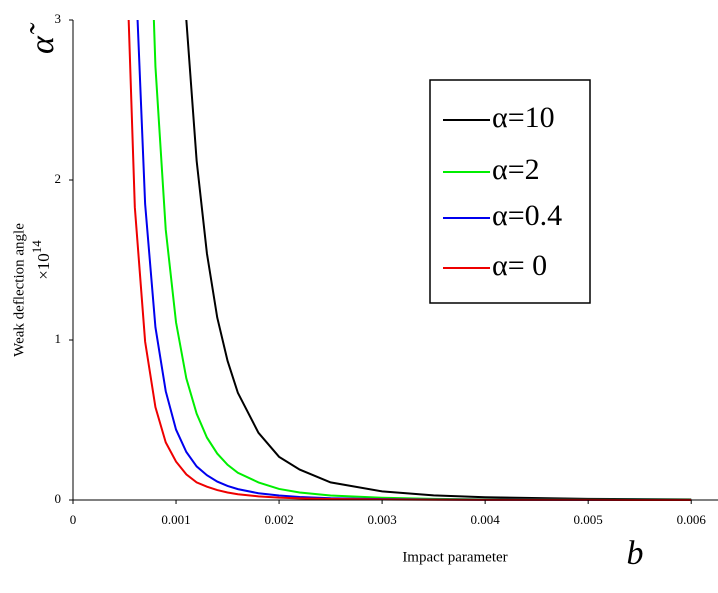 This screenshot has height=593, width=718. I want to click on x-tick-label: 0.004, so click(486, 519).